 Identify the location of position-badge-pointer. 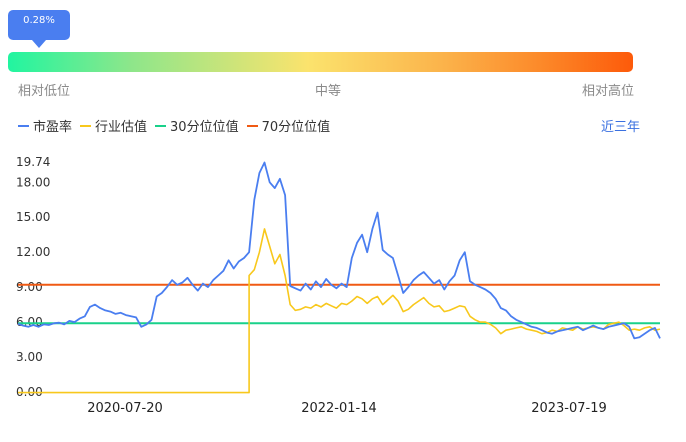
(39, 44).